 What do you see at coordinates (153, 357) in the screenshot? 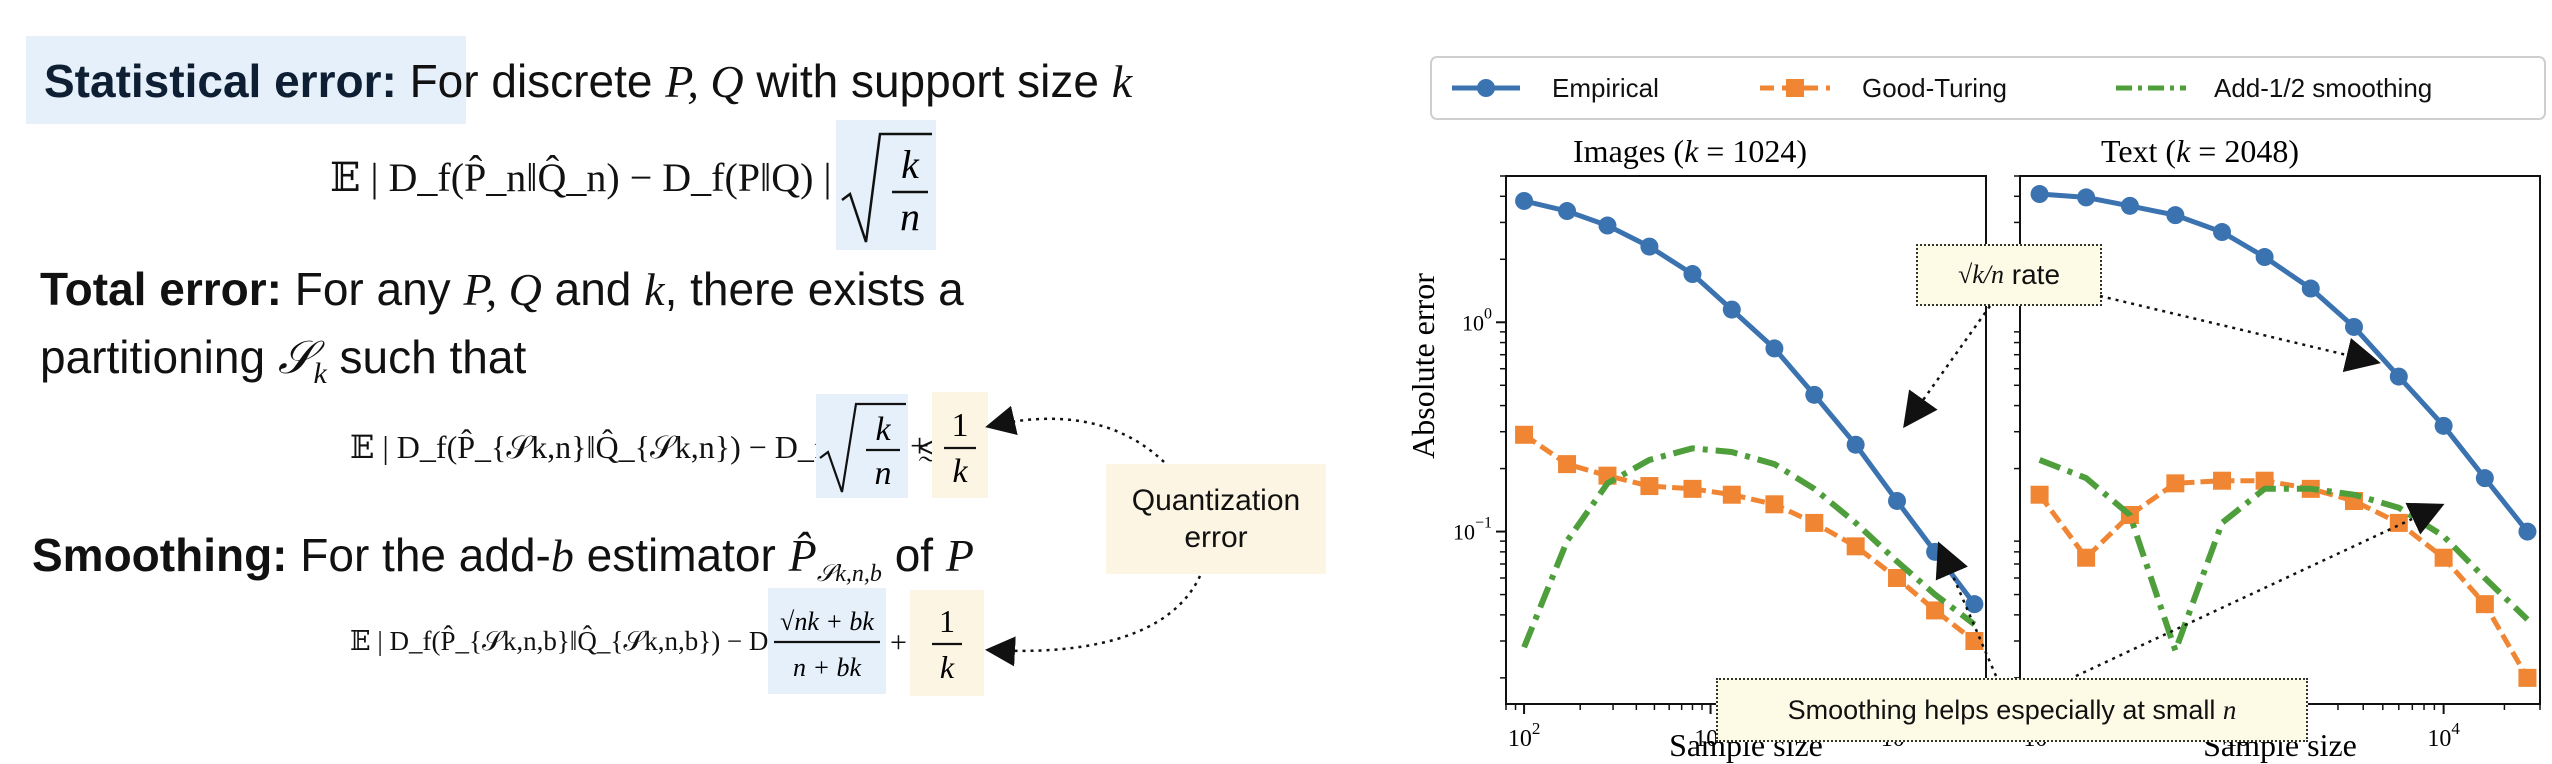
I see `total-line2a: partitioning` at bounding box center [153, 357].